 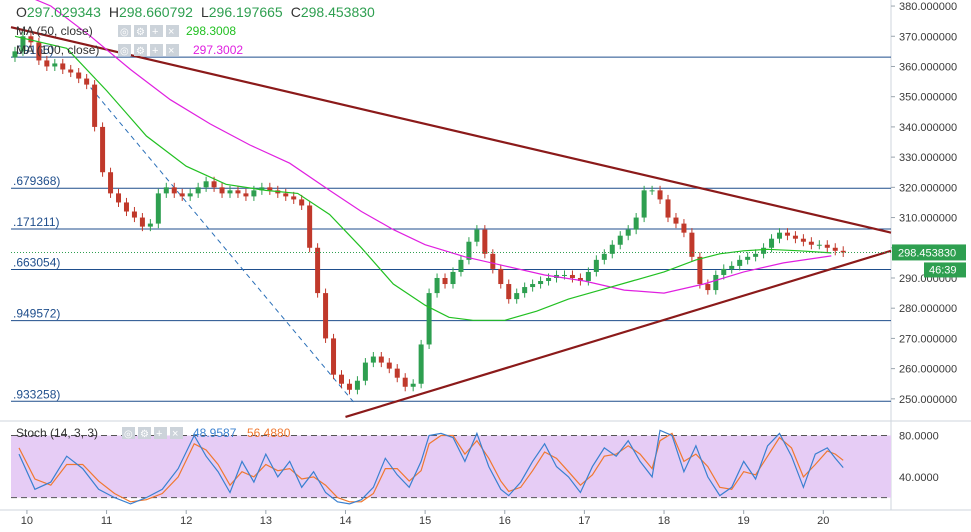 What do you see at coordinates (215, 433) in the screenshot?
I see `stoch-k-value: 48.9587` at bounding box center [215, 433].